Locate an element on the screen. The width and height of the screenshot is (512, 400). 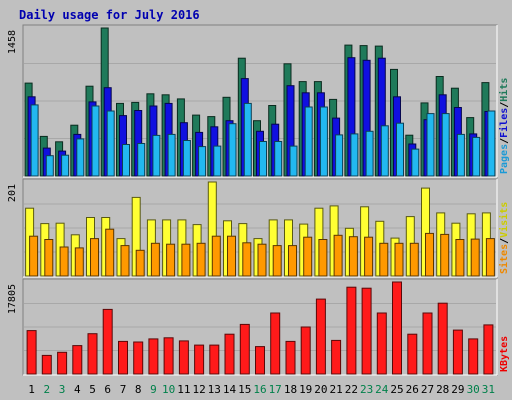
x-tick-label-11: 11 is located at coordinates (183, 389).